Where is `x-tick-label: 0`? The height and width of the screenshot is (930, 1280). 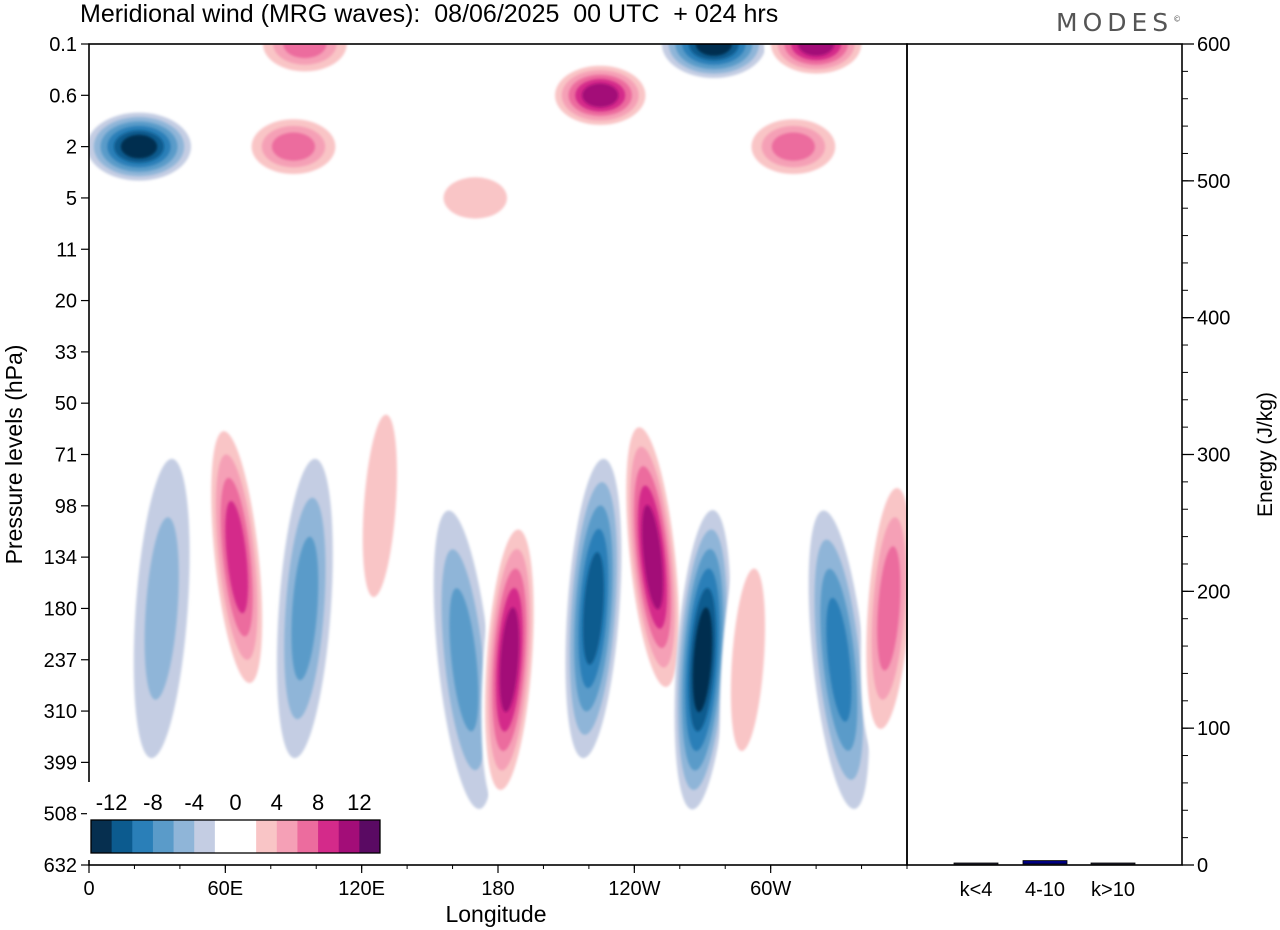 x-tick-label: 0 is located at coordinates (88, 889).